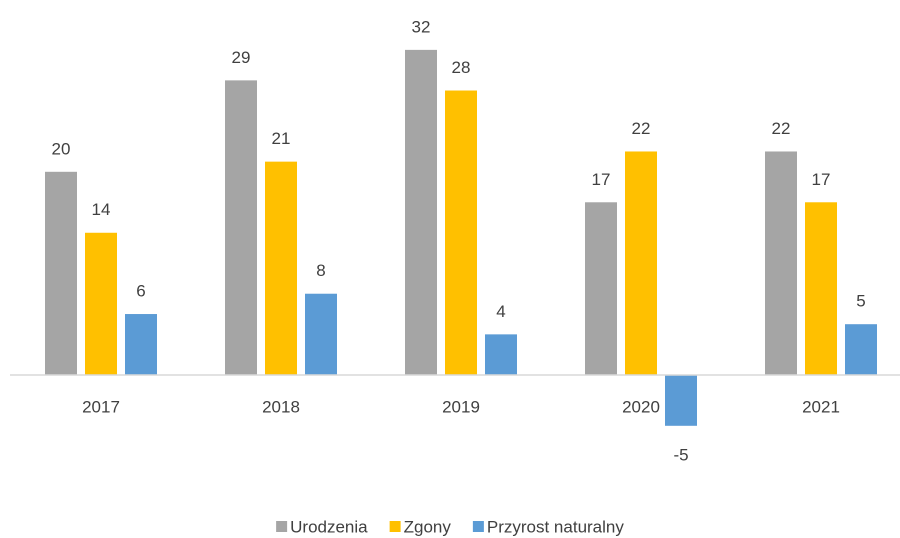 Image resolution: width=900 pixels, height=538 pixels. What do you see at coordinates (140, 291) in the screenshot?
I see `data-label: 6` at bounding box center [140, 291].